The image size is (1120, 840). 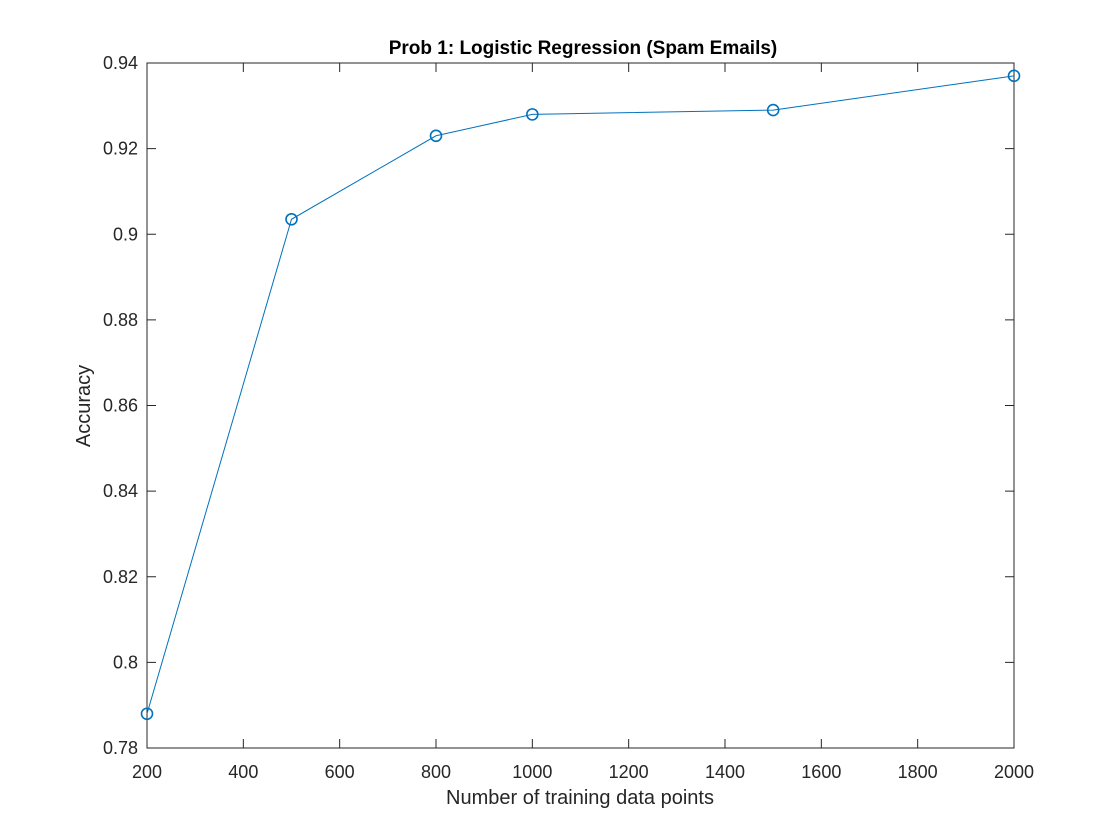 What do you see at coordinates (243, 772) in the screenshot?
I see `x-tick-label: 400` at bounding box center [243, 772].